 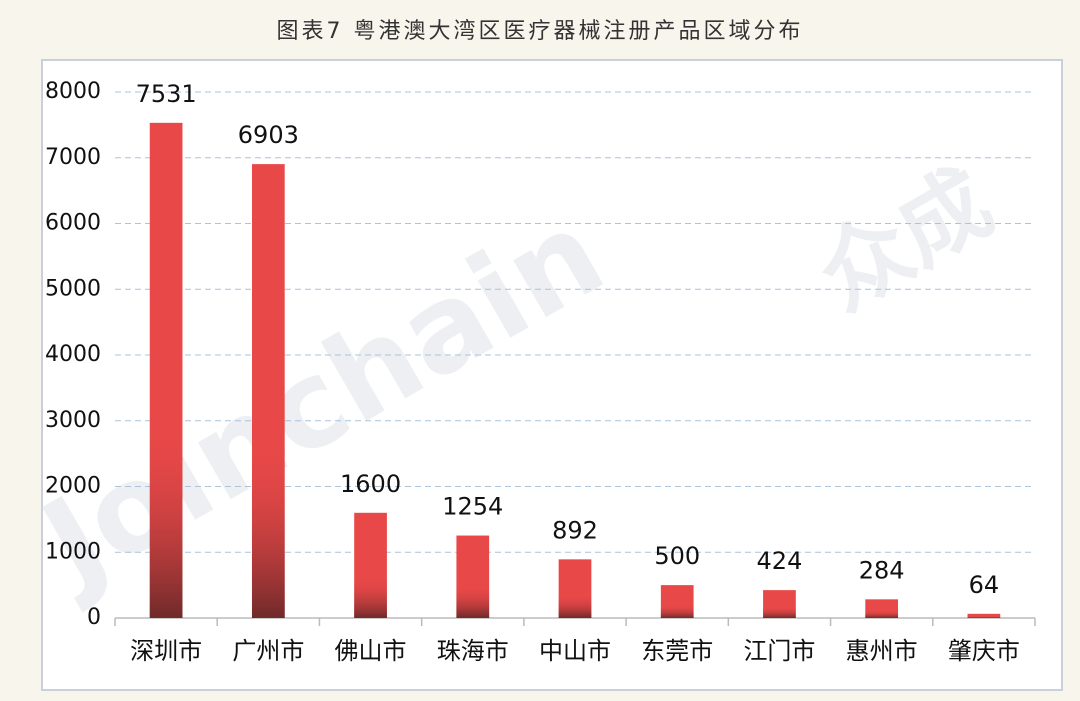 What do you see at coordinates (780, 561) in the screenshot?
I see `value-label: 424` at bounding box center [780, 561].